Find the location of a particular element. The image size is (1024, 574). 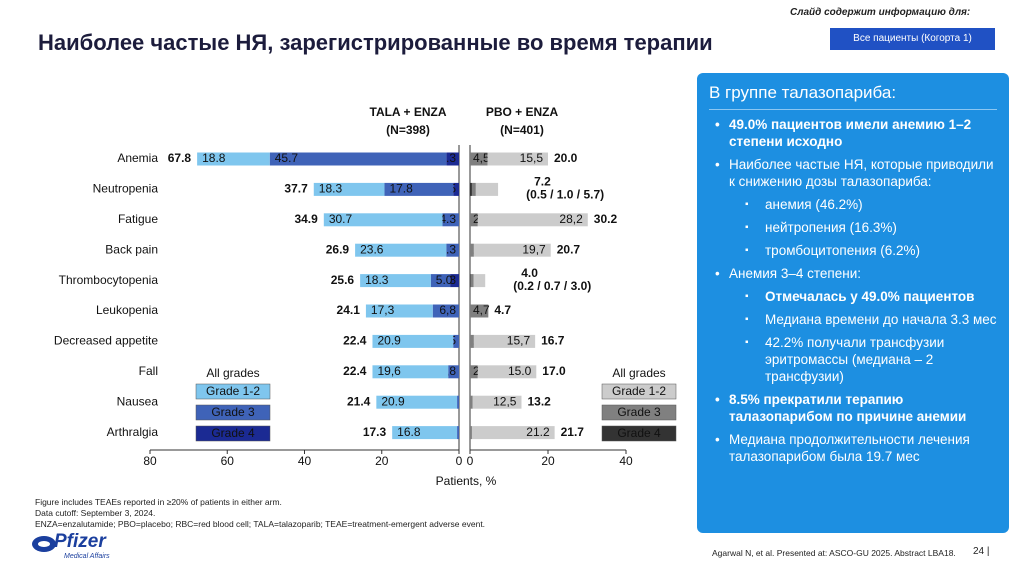

segment-label: 5.0 is located at coordinates (444, 280).